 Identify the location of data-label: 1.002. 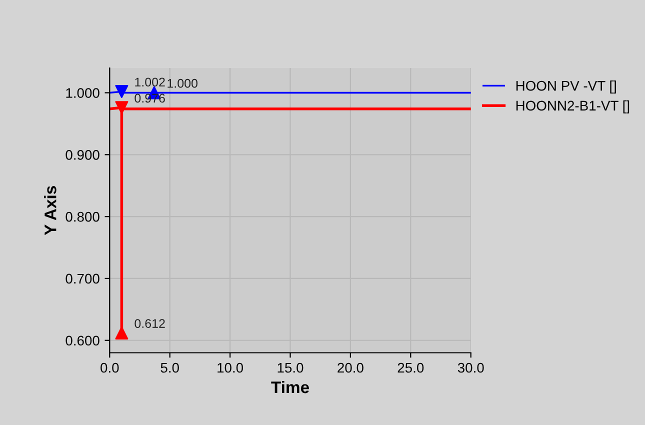
(150, 82).